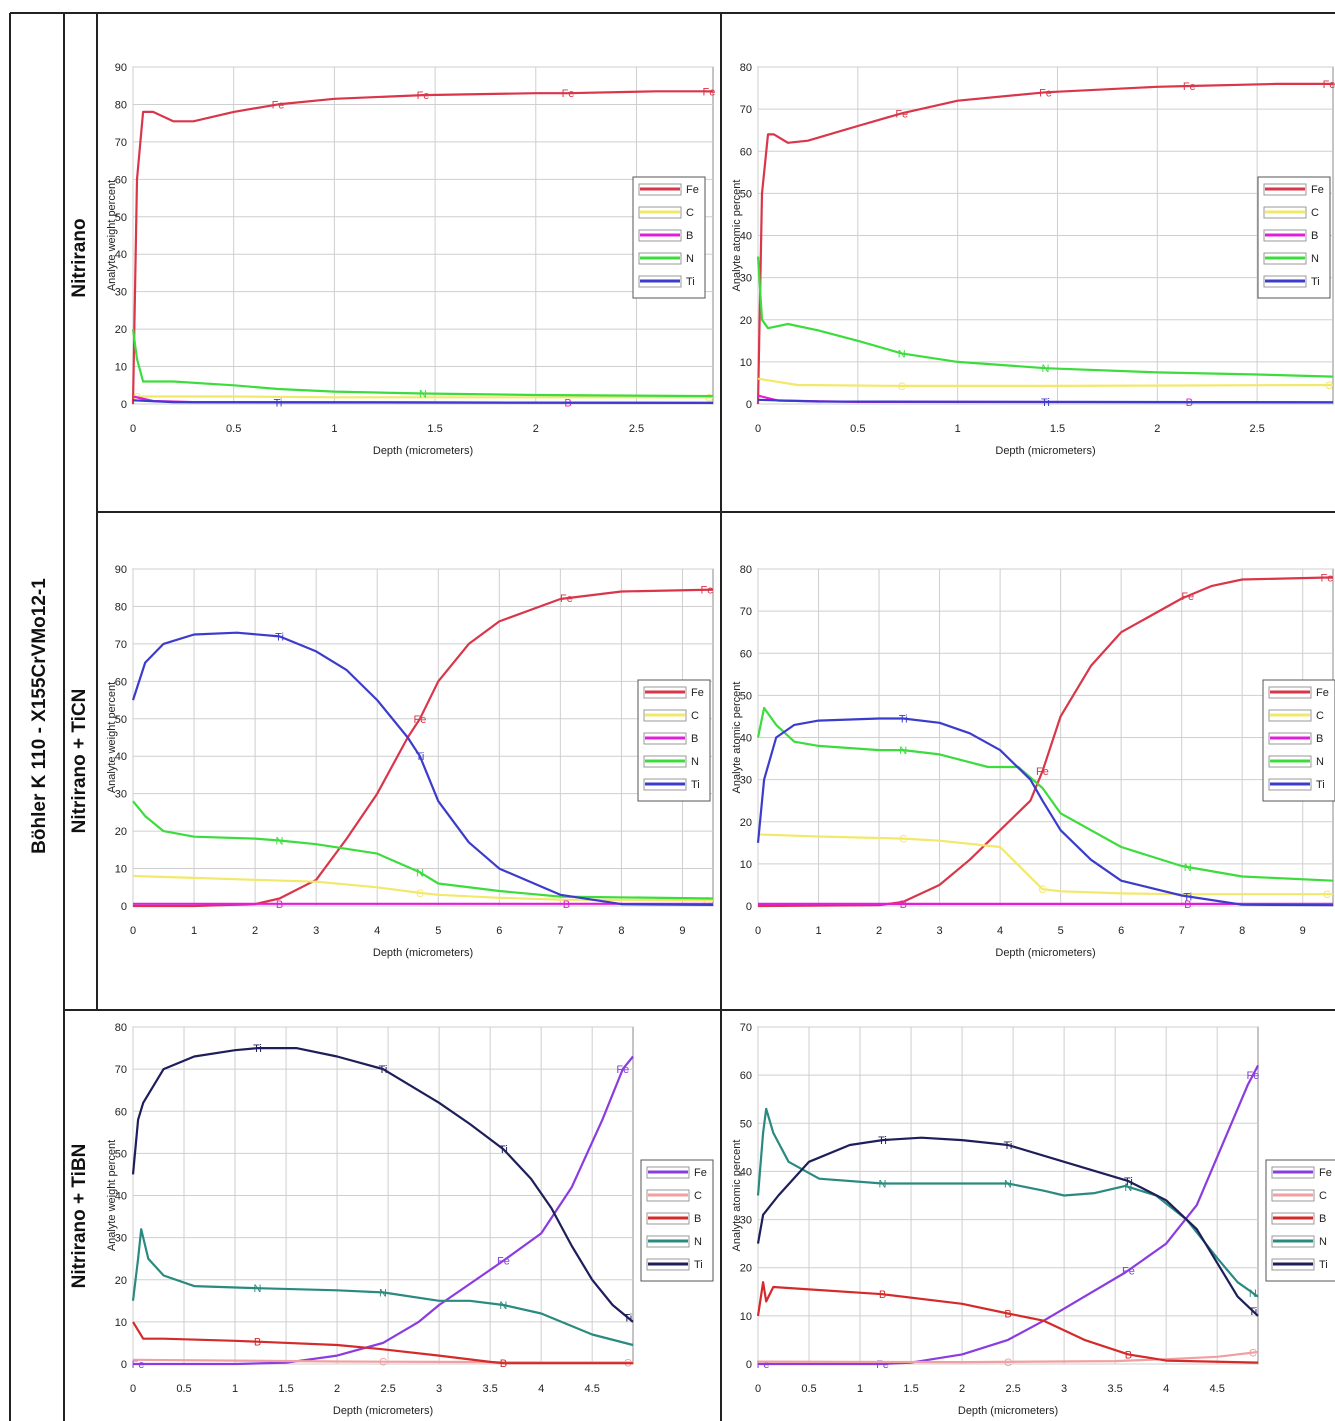 Image resolution: width=1335 pixels, height=1421 pixels. What do you see at coordinates (489, 1389) in the screenshot?
I see `x-tick-label: 3.5` at bounding box center [489, 1389].